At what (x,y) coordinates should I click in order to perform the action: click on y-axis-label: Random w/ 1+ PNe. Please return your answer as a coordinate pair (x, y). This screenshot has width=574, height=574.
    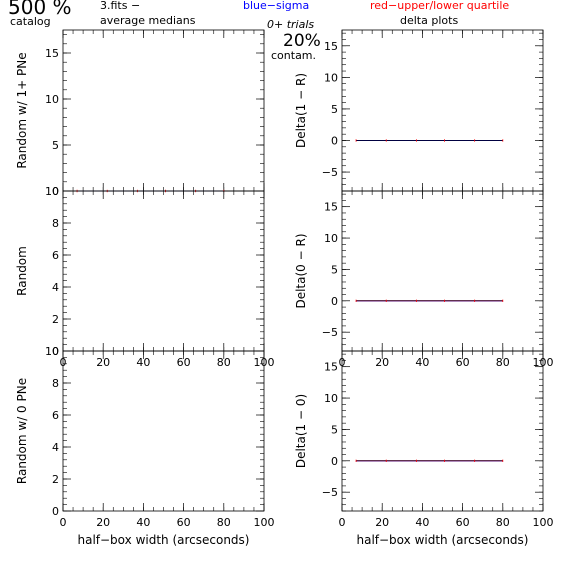
    Looking at the image, I should click on (22, 110).